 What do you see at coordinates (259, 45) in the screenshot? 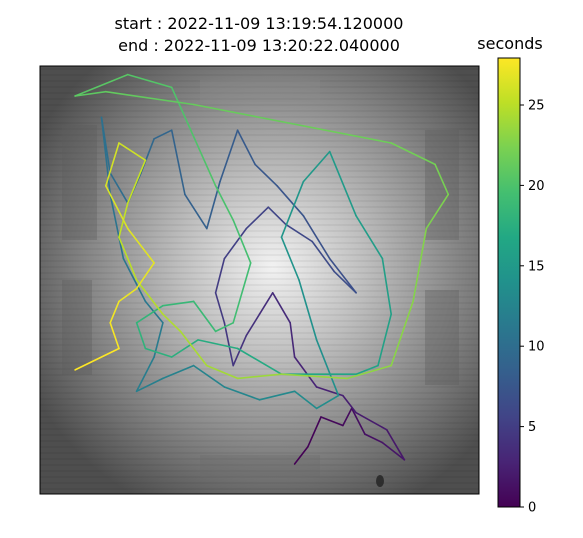
I see `chart-title-line-2: end : 2022-11-09 13:20:22.040000` at bounding box center [259, 45].